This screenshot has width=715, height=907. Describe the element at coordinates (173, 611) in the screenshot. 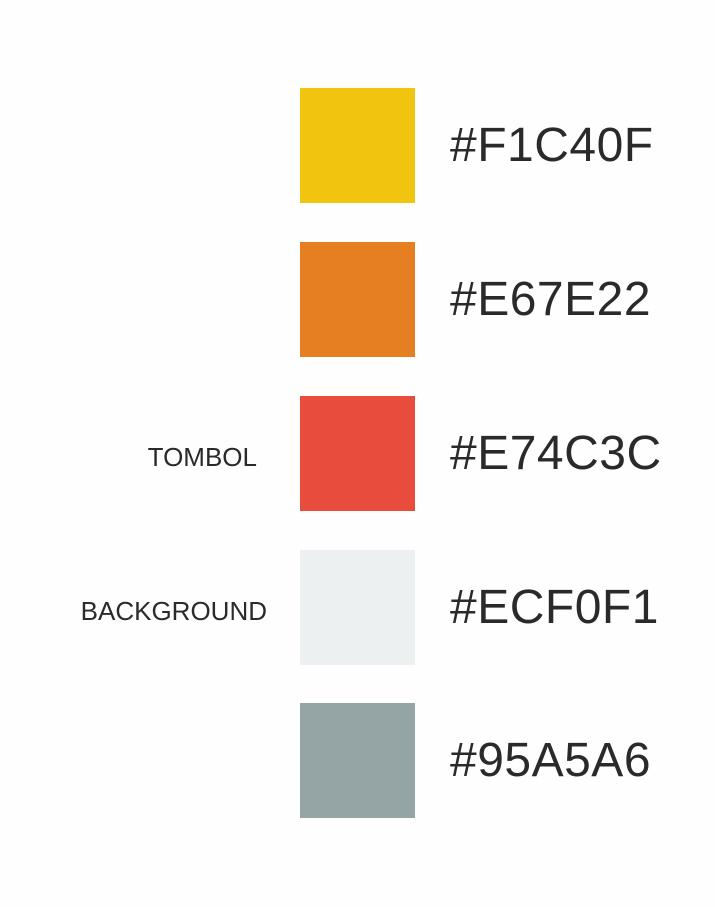

I see `role-label: BACKGROUND` at that location.